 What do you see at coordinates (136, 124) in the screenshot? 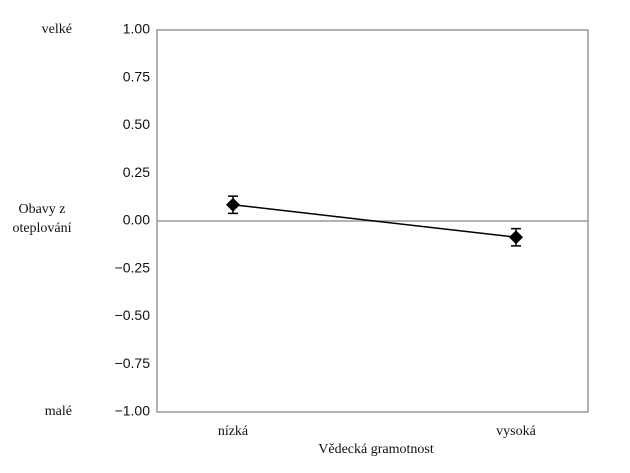
I see `y-tick-label: 0.50` at bounding box center [136, 124].